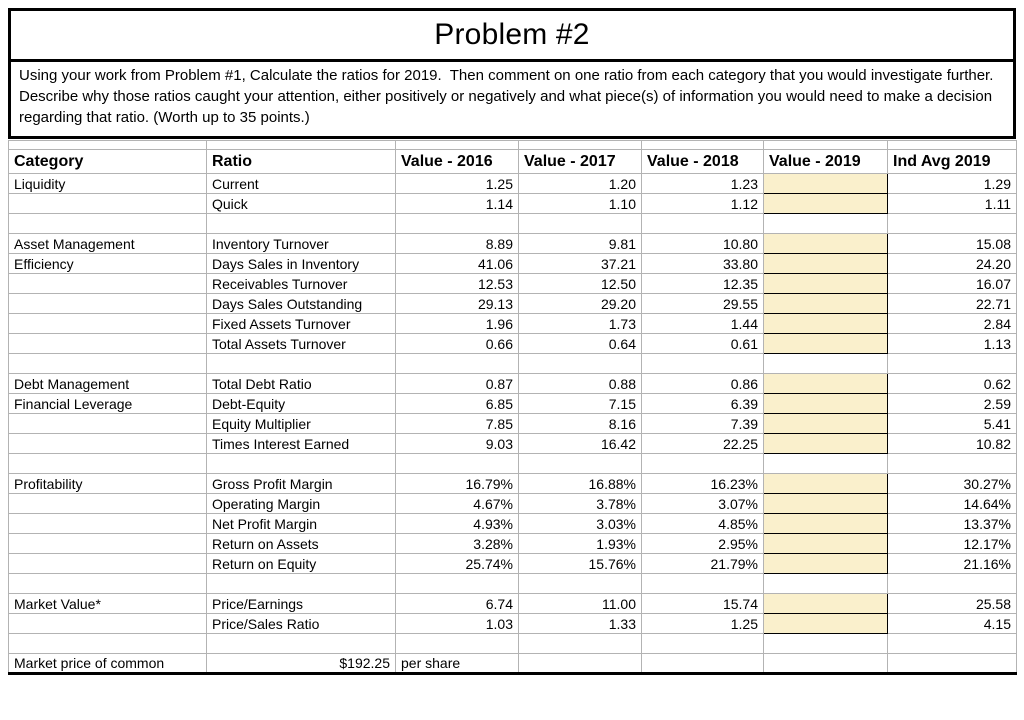 The height and width of the screenshot is (720, 1024). What do you see at coordinates (301, 443) in the screenshot?
I see `ratio-cell: Times Interest Earned` at bounding box center [301, 443].